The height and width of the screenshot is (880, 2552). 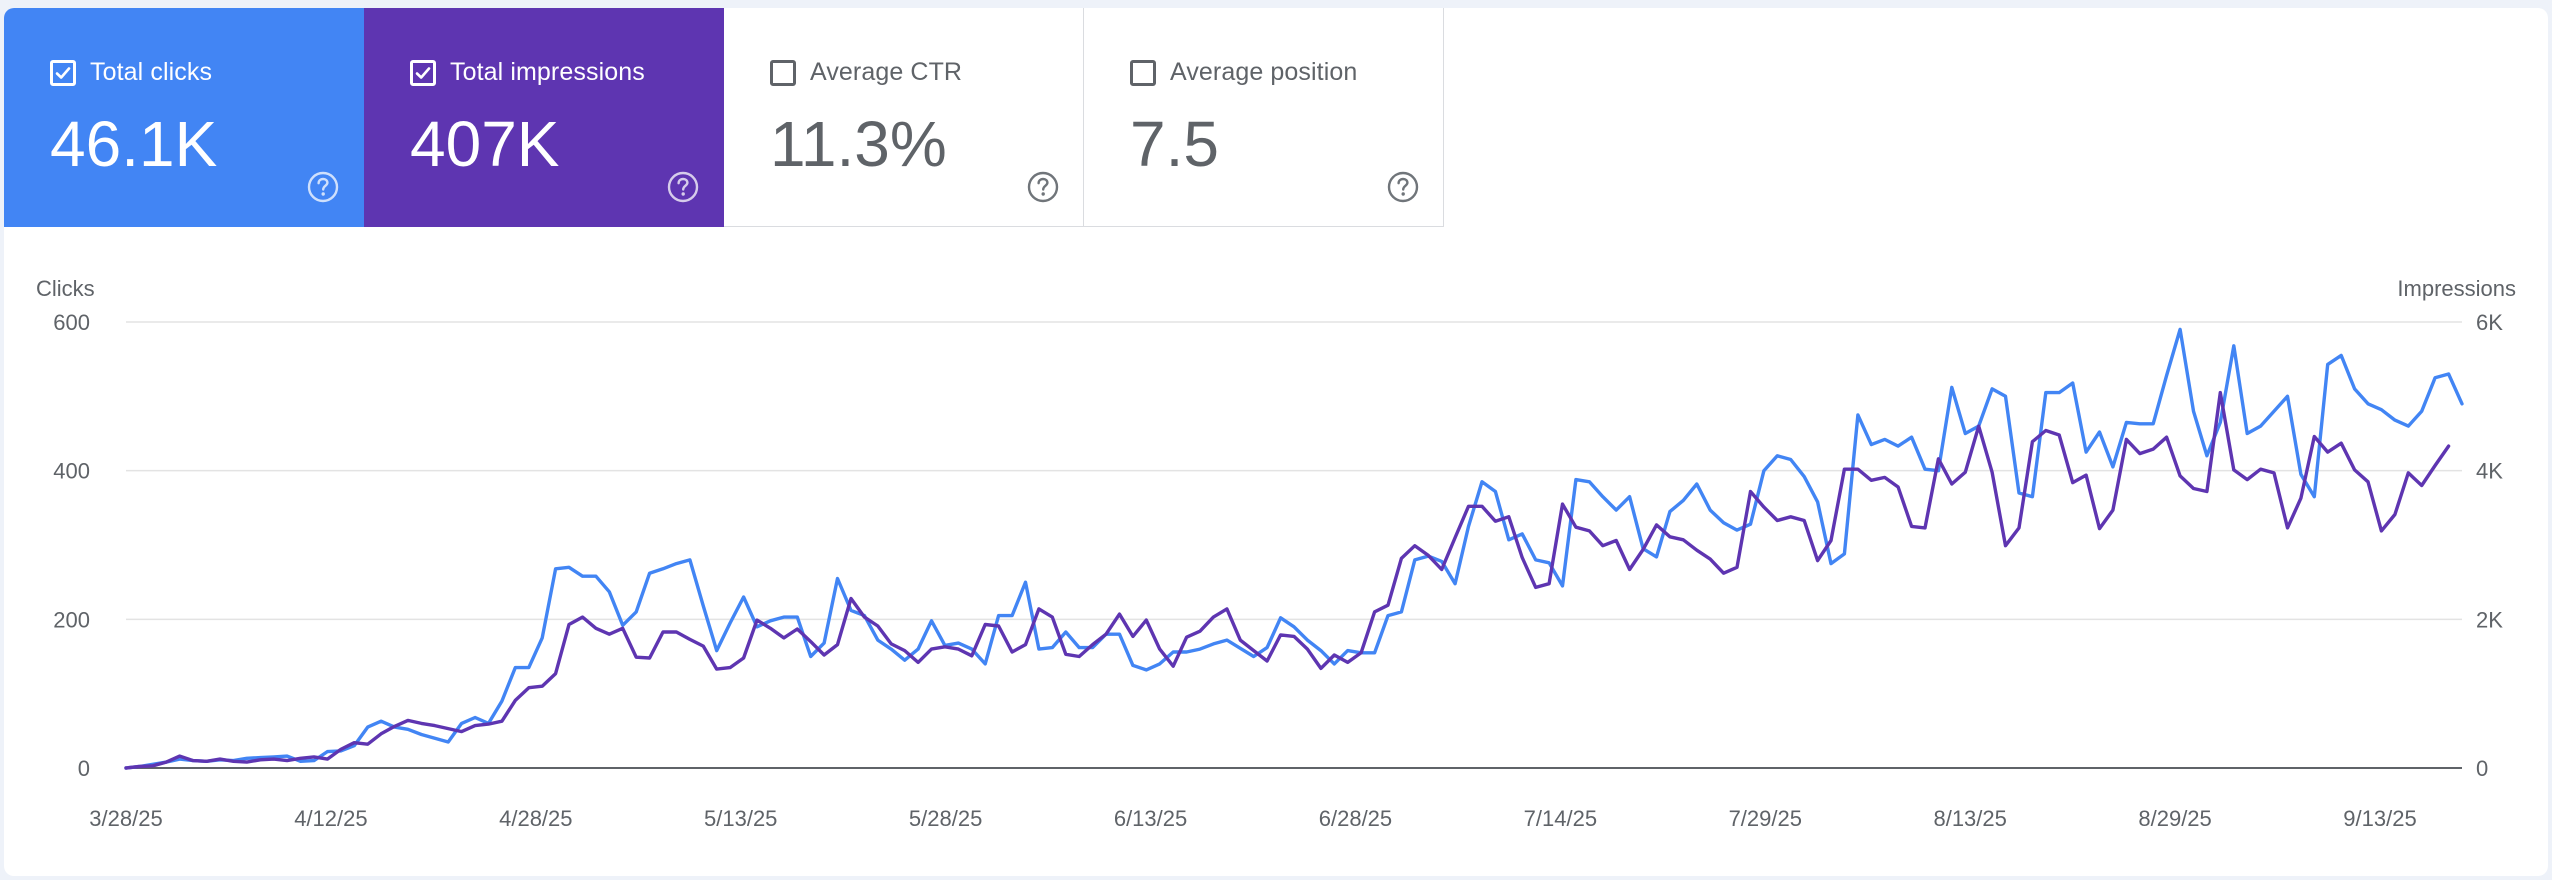 I want to click on left-tick-label: 600, so click(x=71, y=322).